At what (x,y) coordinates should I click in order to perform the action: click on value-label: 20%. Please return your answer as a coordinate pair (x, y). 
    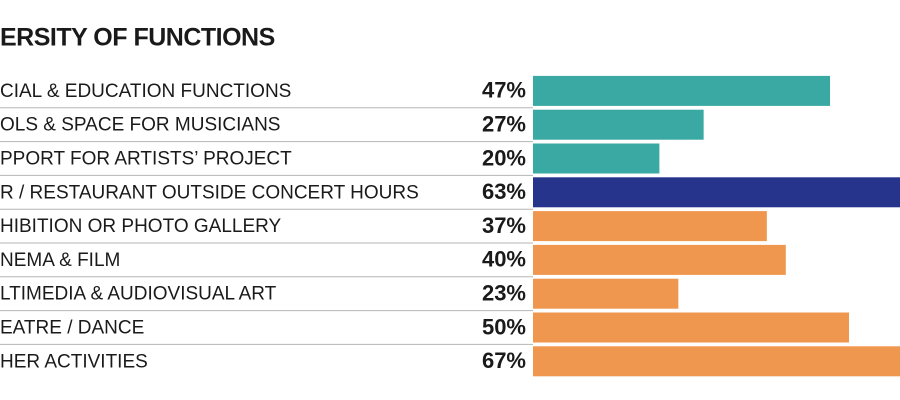
    Looking at the image, I should click on (504, 157).